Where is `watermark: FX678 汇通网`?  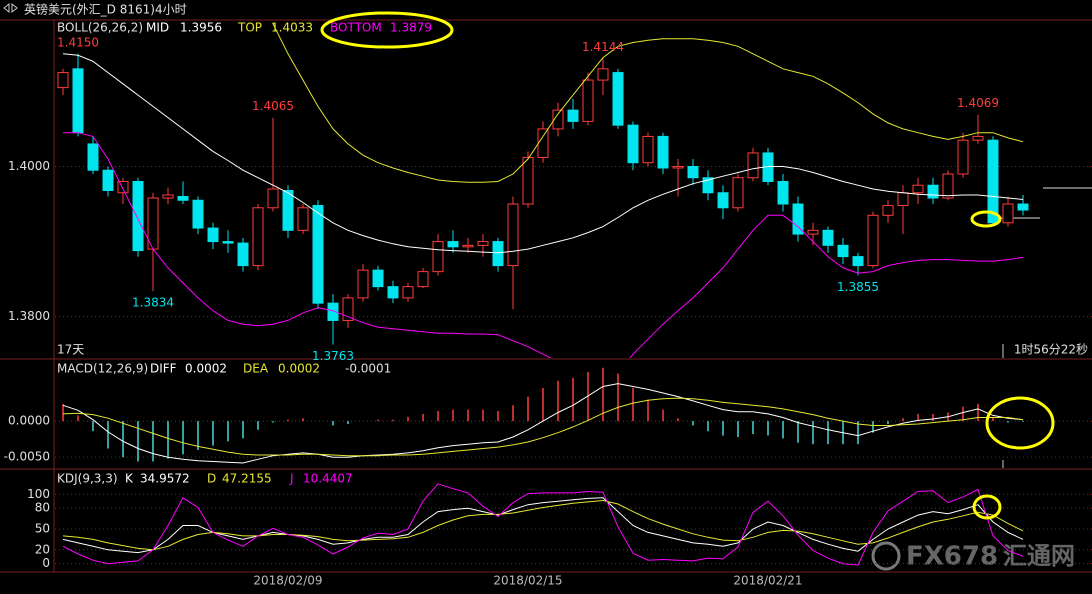
watermark: FX678 汇通网 is located at coordinates (973, 556).